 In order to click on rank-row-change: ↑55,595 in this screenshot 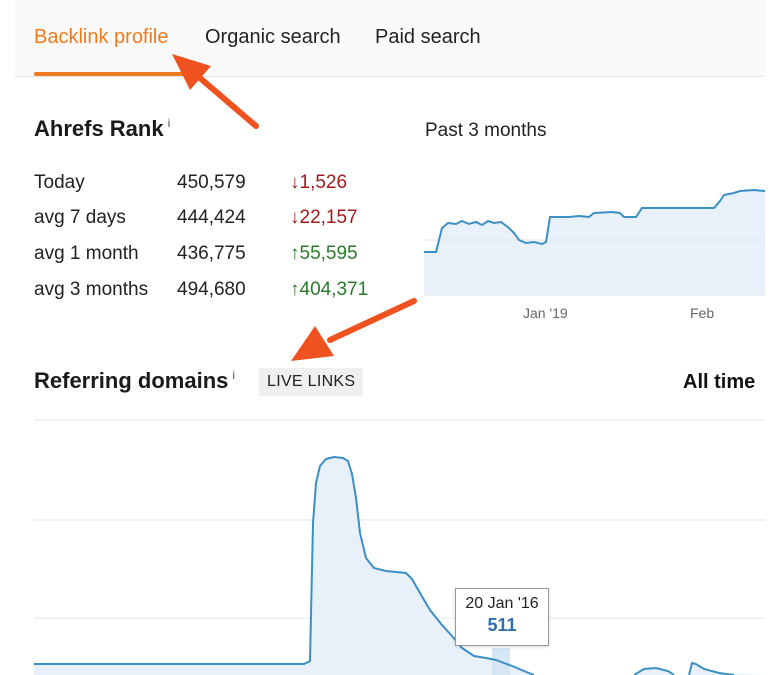, I will do `click(324, 253)`.